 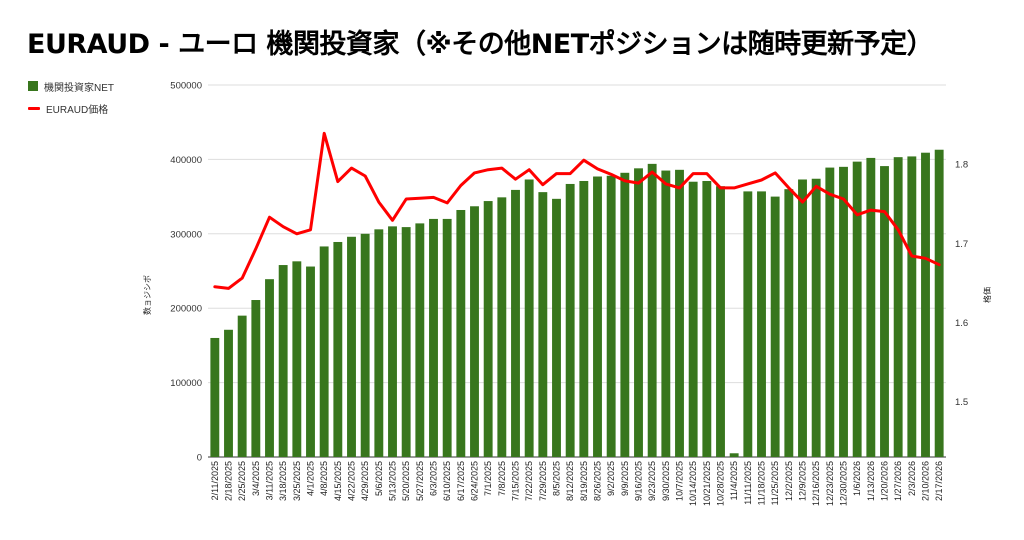 I want to click on legend-item-line: EURAUD価格, so click(x=71, y=108).